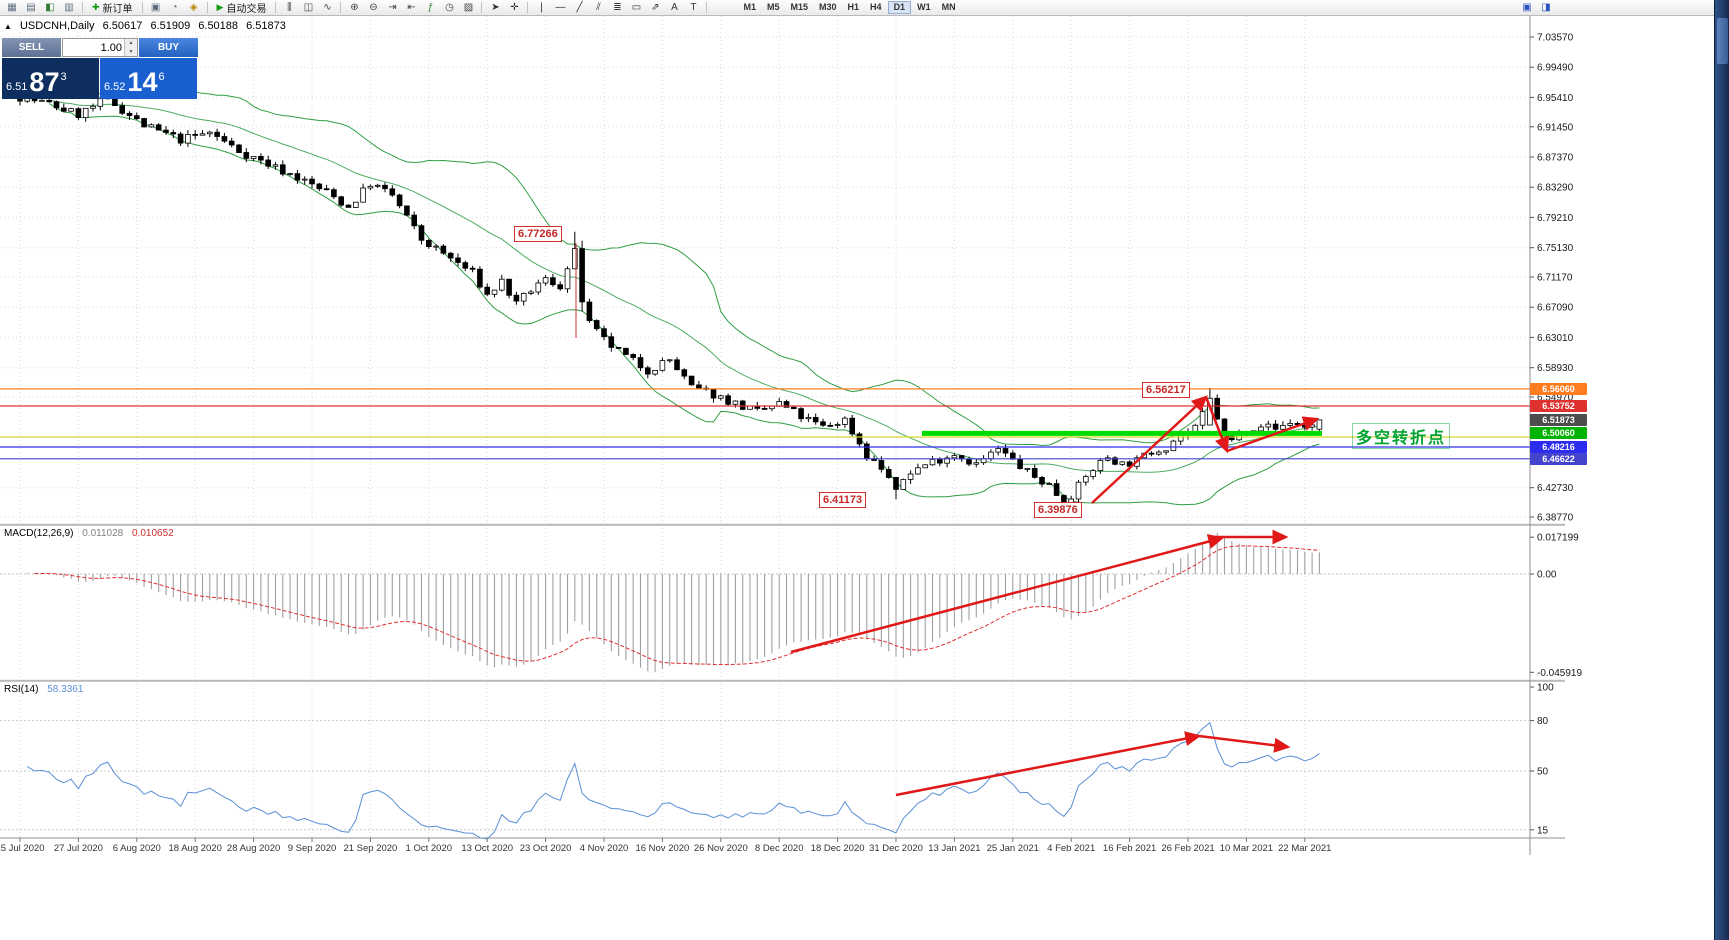 The height and width of the screenshot is (940, 1729). I want to click on timeframe-m30: M30, so click(828, 7).